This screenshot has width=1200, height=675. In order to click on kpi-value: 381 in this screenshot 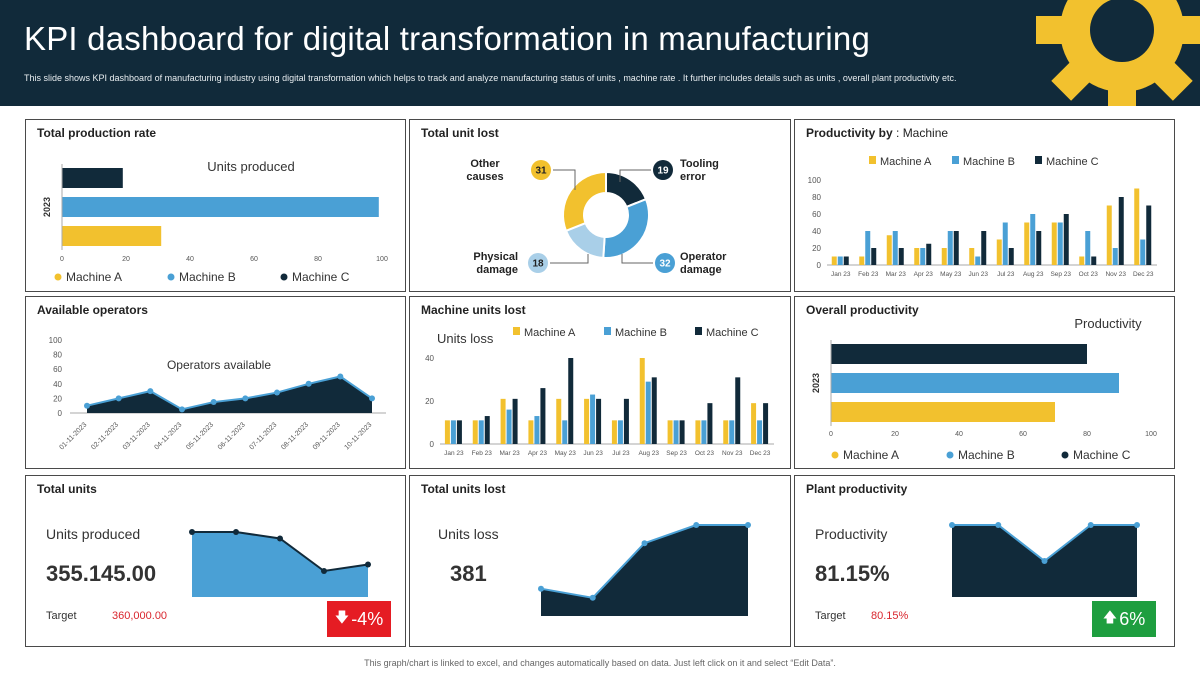, I will do `click(468, 573)`.